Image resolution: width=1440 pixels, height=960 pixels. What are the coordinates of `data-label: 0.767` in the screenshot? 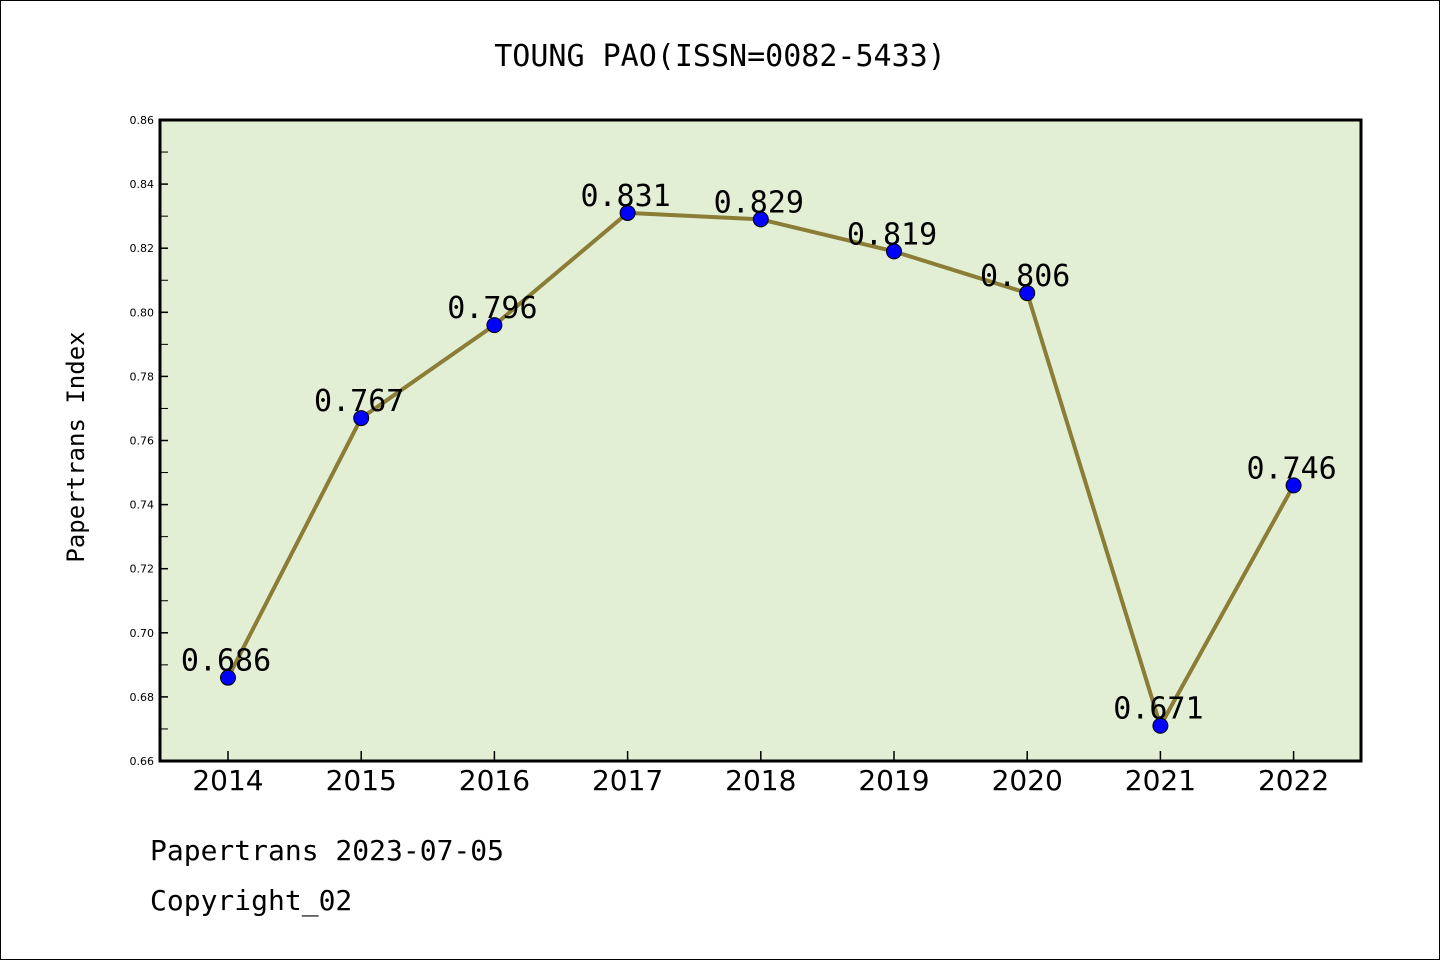 It's located at (359, 401).